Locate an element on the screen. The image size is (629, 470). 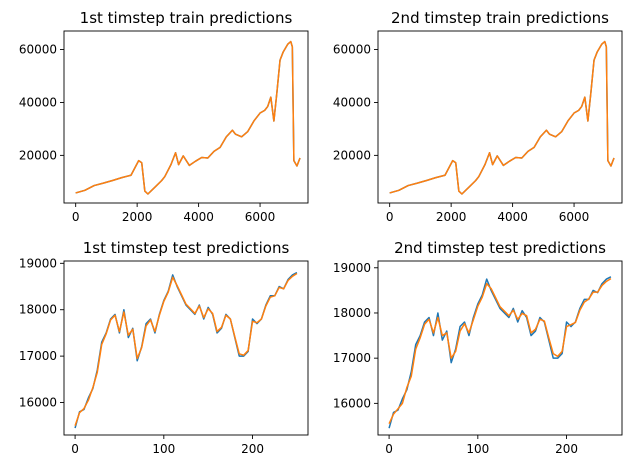
subplot-title: 1st timstep test predictions is located at coordinates (186, 248).